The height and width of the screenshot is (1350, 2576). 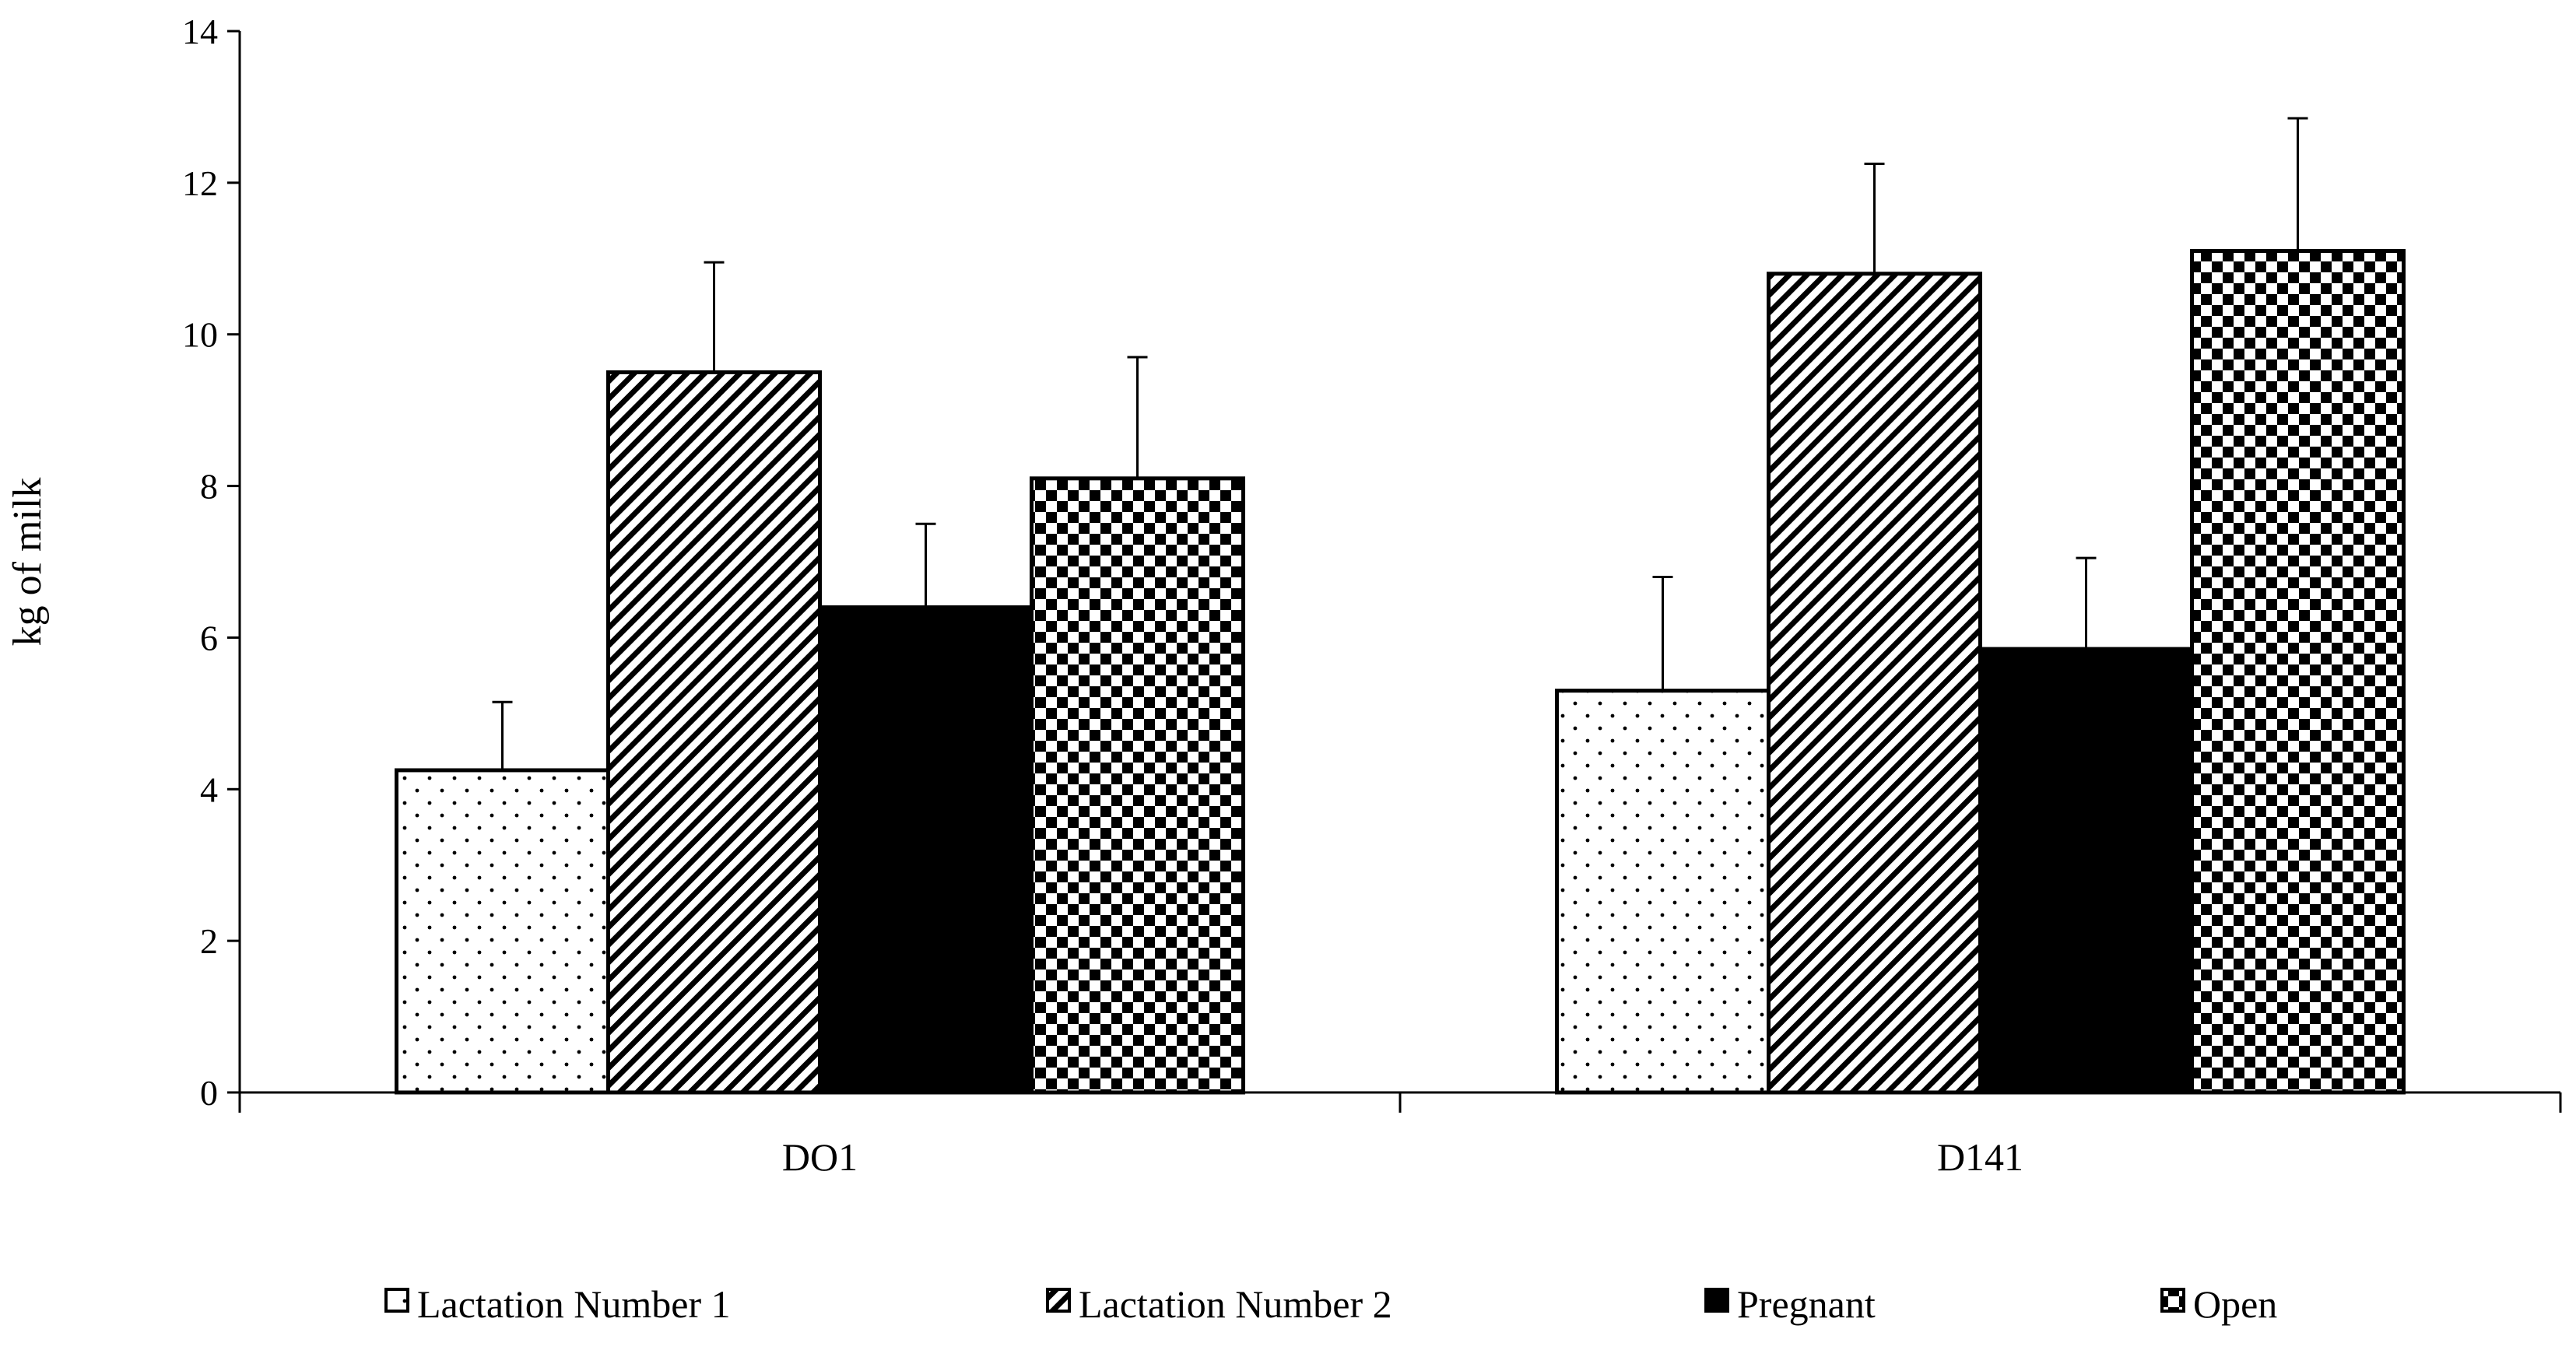 I want to click on y-tick-label: 14, so click(x=200, y=31).